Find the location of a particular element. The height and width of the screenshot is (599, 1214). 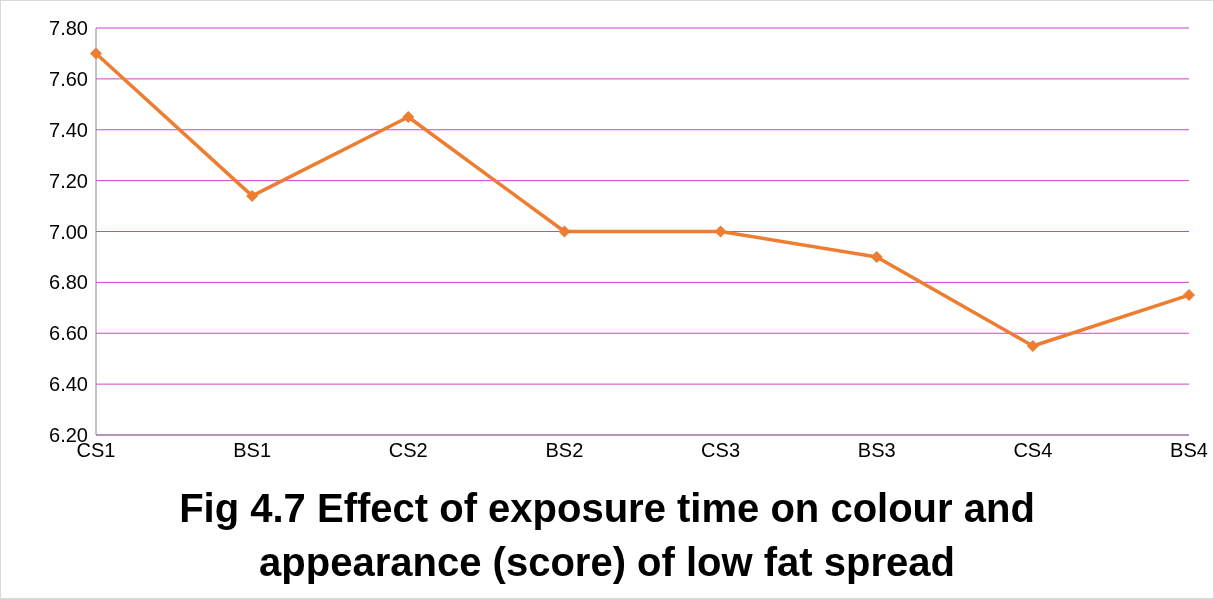

y-tick-label: 7.00 is located at coordinates (68, 231).